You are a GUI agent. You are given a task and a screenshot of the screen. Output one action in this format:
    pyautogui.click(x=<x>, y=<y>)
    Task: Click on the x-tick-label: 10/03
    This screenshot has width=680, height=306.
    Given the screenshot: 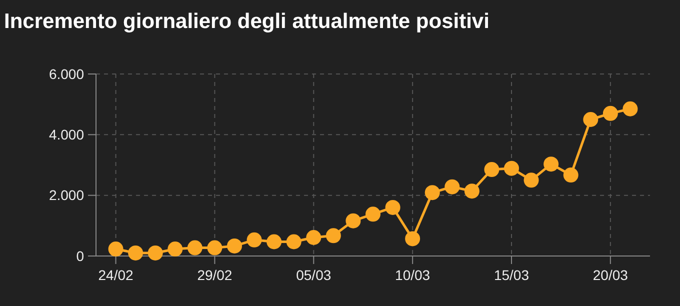 What is the action you would take?
    pyautogui.click(x=412, y=275)
    